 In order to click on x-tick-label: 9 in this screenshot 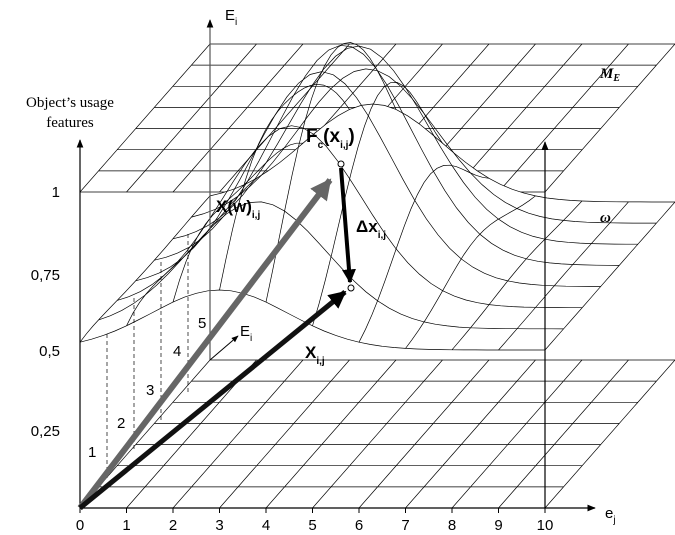, I will do `click(498, 525)`.